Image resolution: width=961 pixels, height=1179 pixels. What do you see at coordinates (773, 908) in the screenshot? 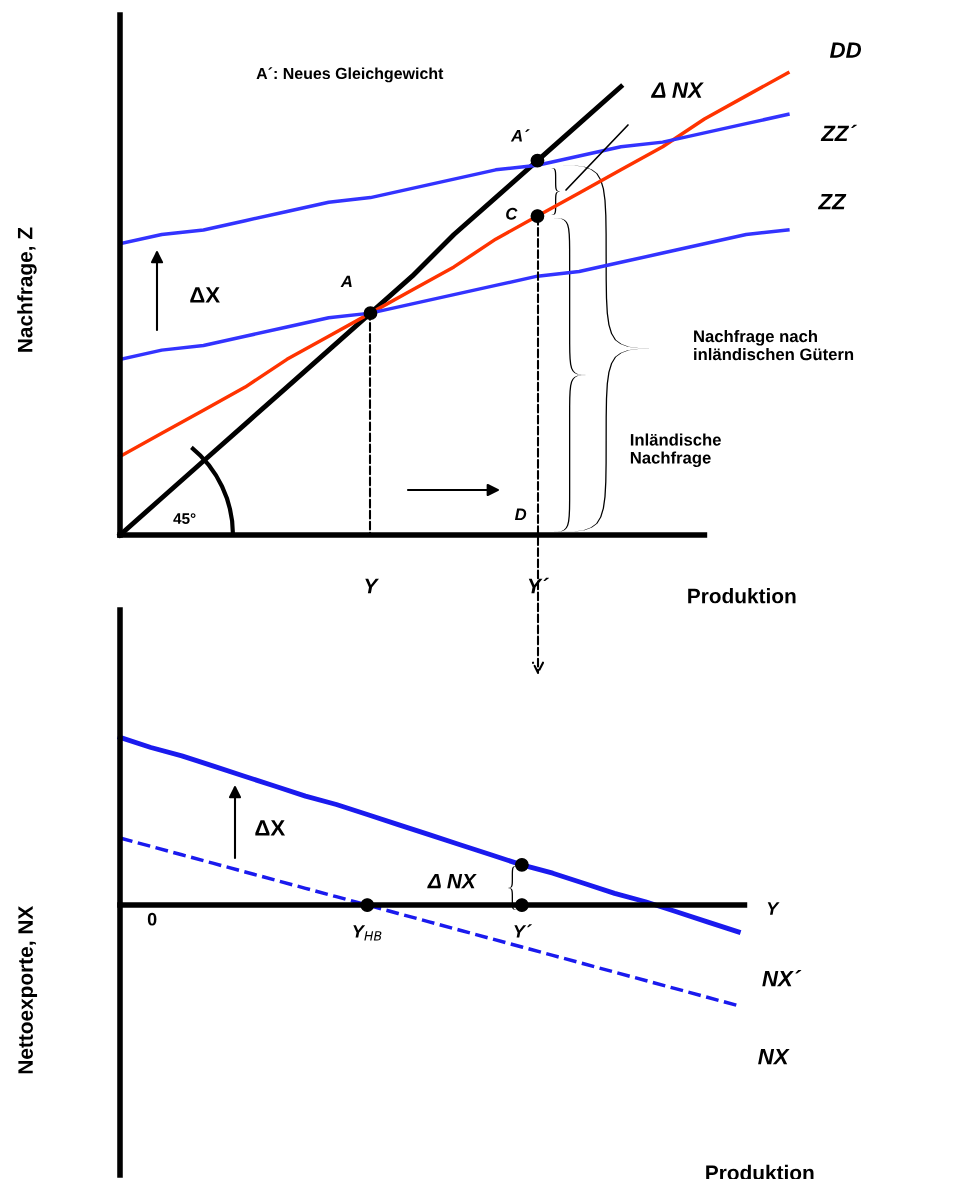
I see `text: Y` at bounding box center [773, 908].